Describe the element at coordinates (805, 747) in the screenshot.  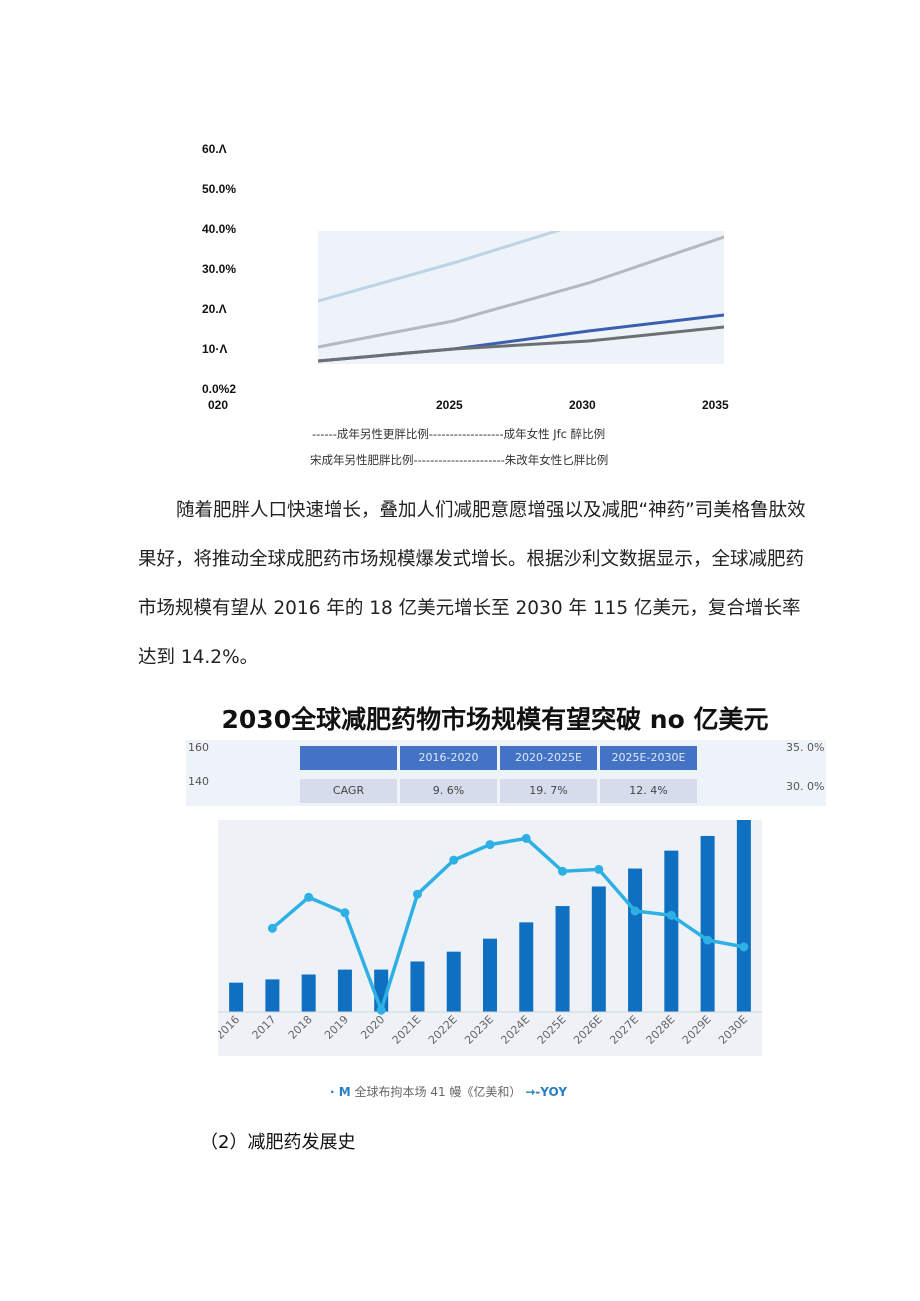
I see `right-axis-tick: 35. 0%` at that location.